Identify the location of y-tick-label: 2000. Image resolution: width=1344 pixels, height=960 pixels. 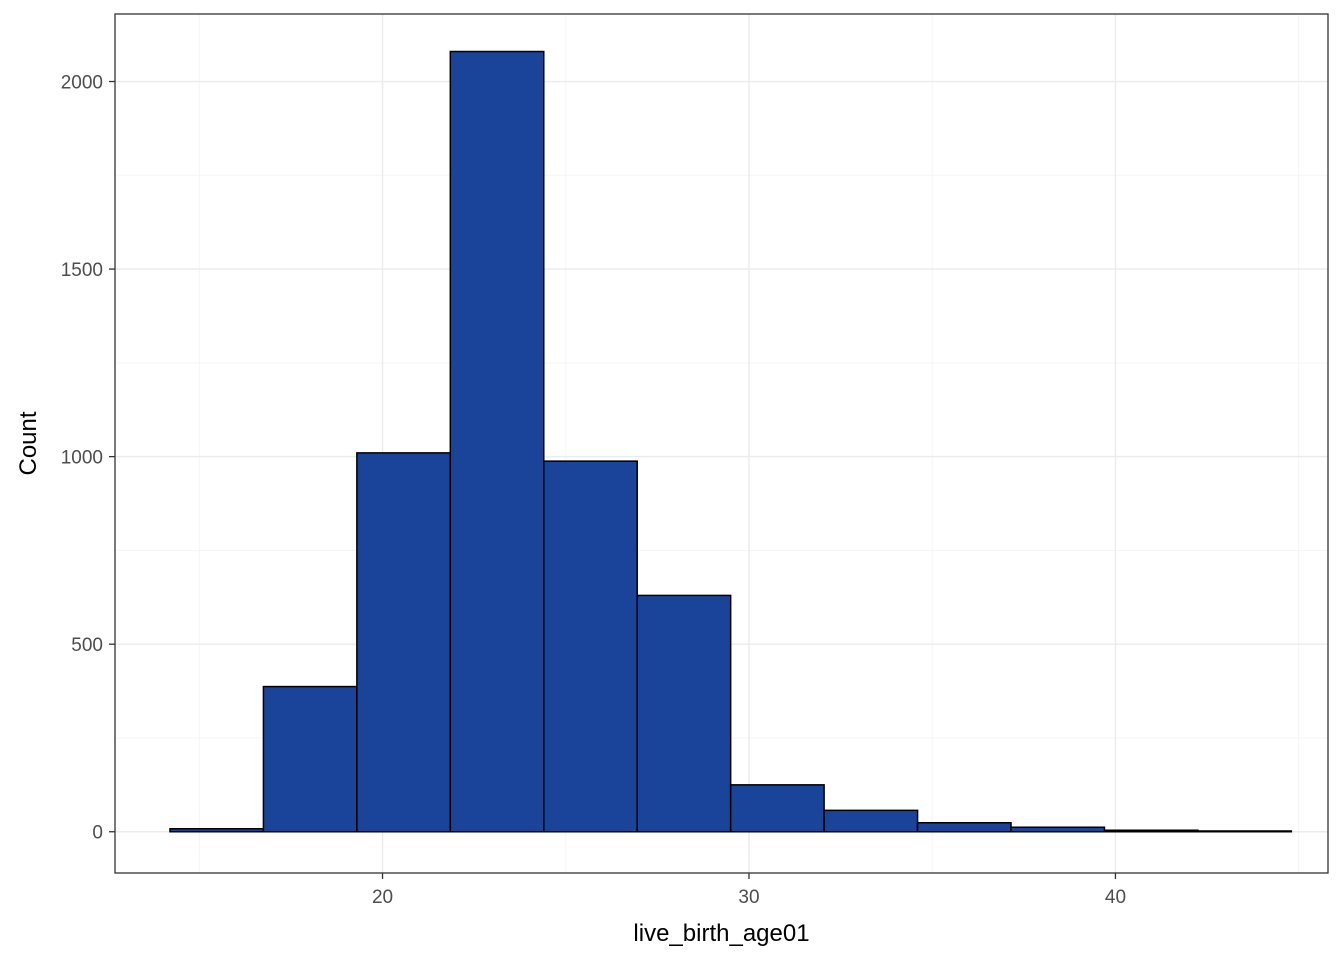
(82, 83).